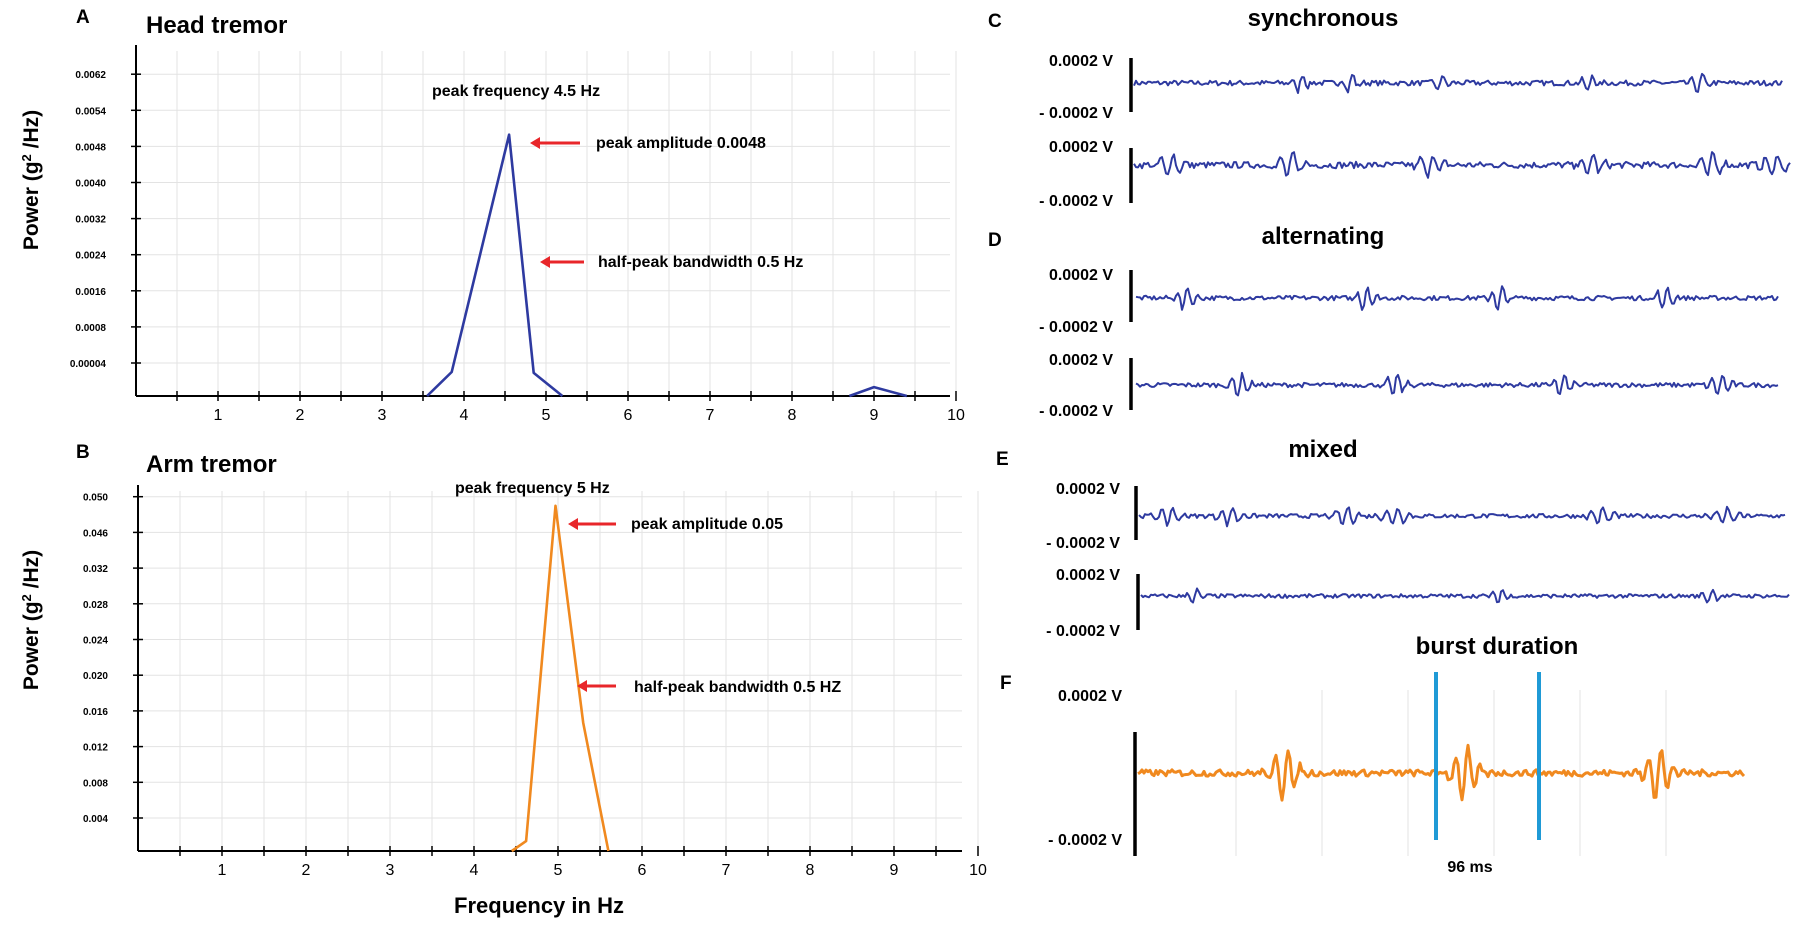 This screenshot has width=1800, height=927. Describe the element at coordinates (707, 524) in the screenshot. I see `panel-b-peak-amplitude-label: peak amplitude 0.05` at that location.